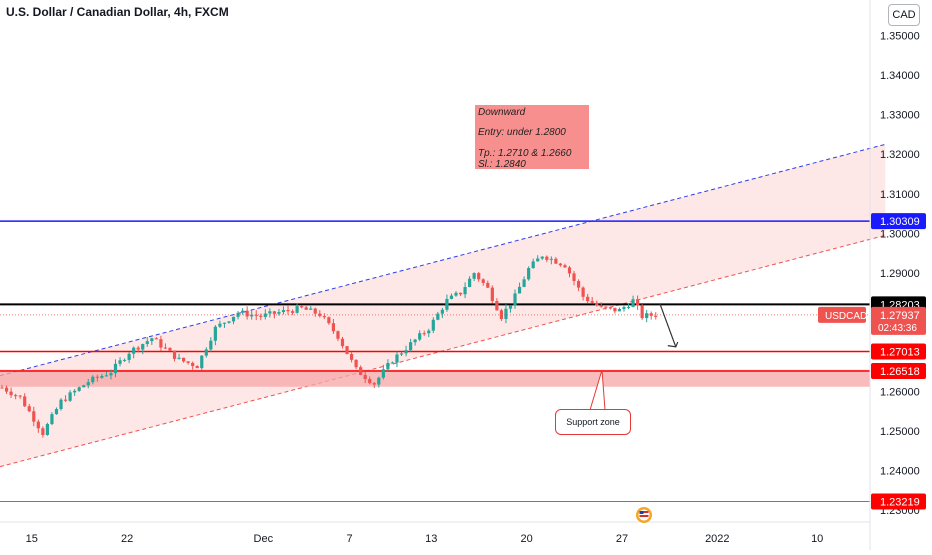 The width and height of the screenshot is (932, 555). What do you see at coordinates (900, 116) in the screenshot?
I see `y-tick-label-10: 1.33000` at bounding box center [900, 116].